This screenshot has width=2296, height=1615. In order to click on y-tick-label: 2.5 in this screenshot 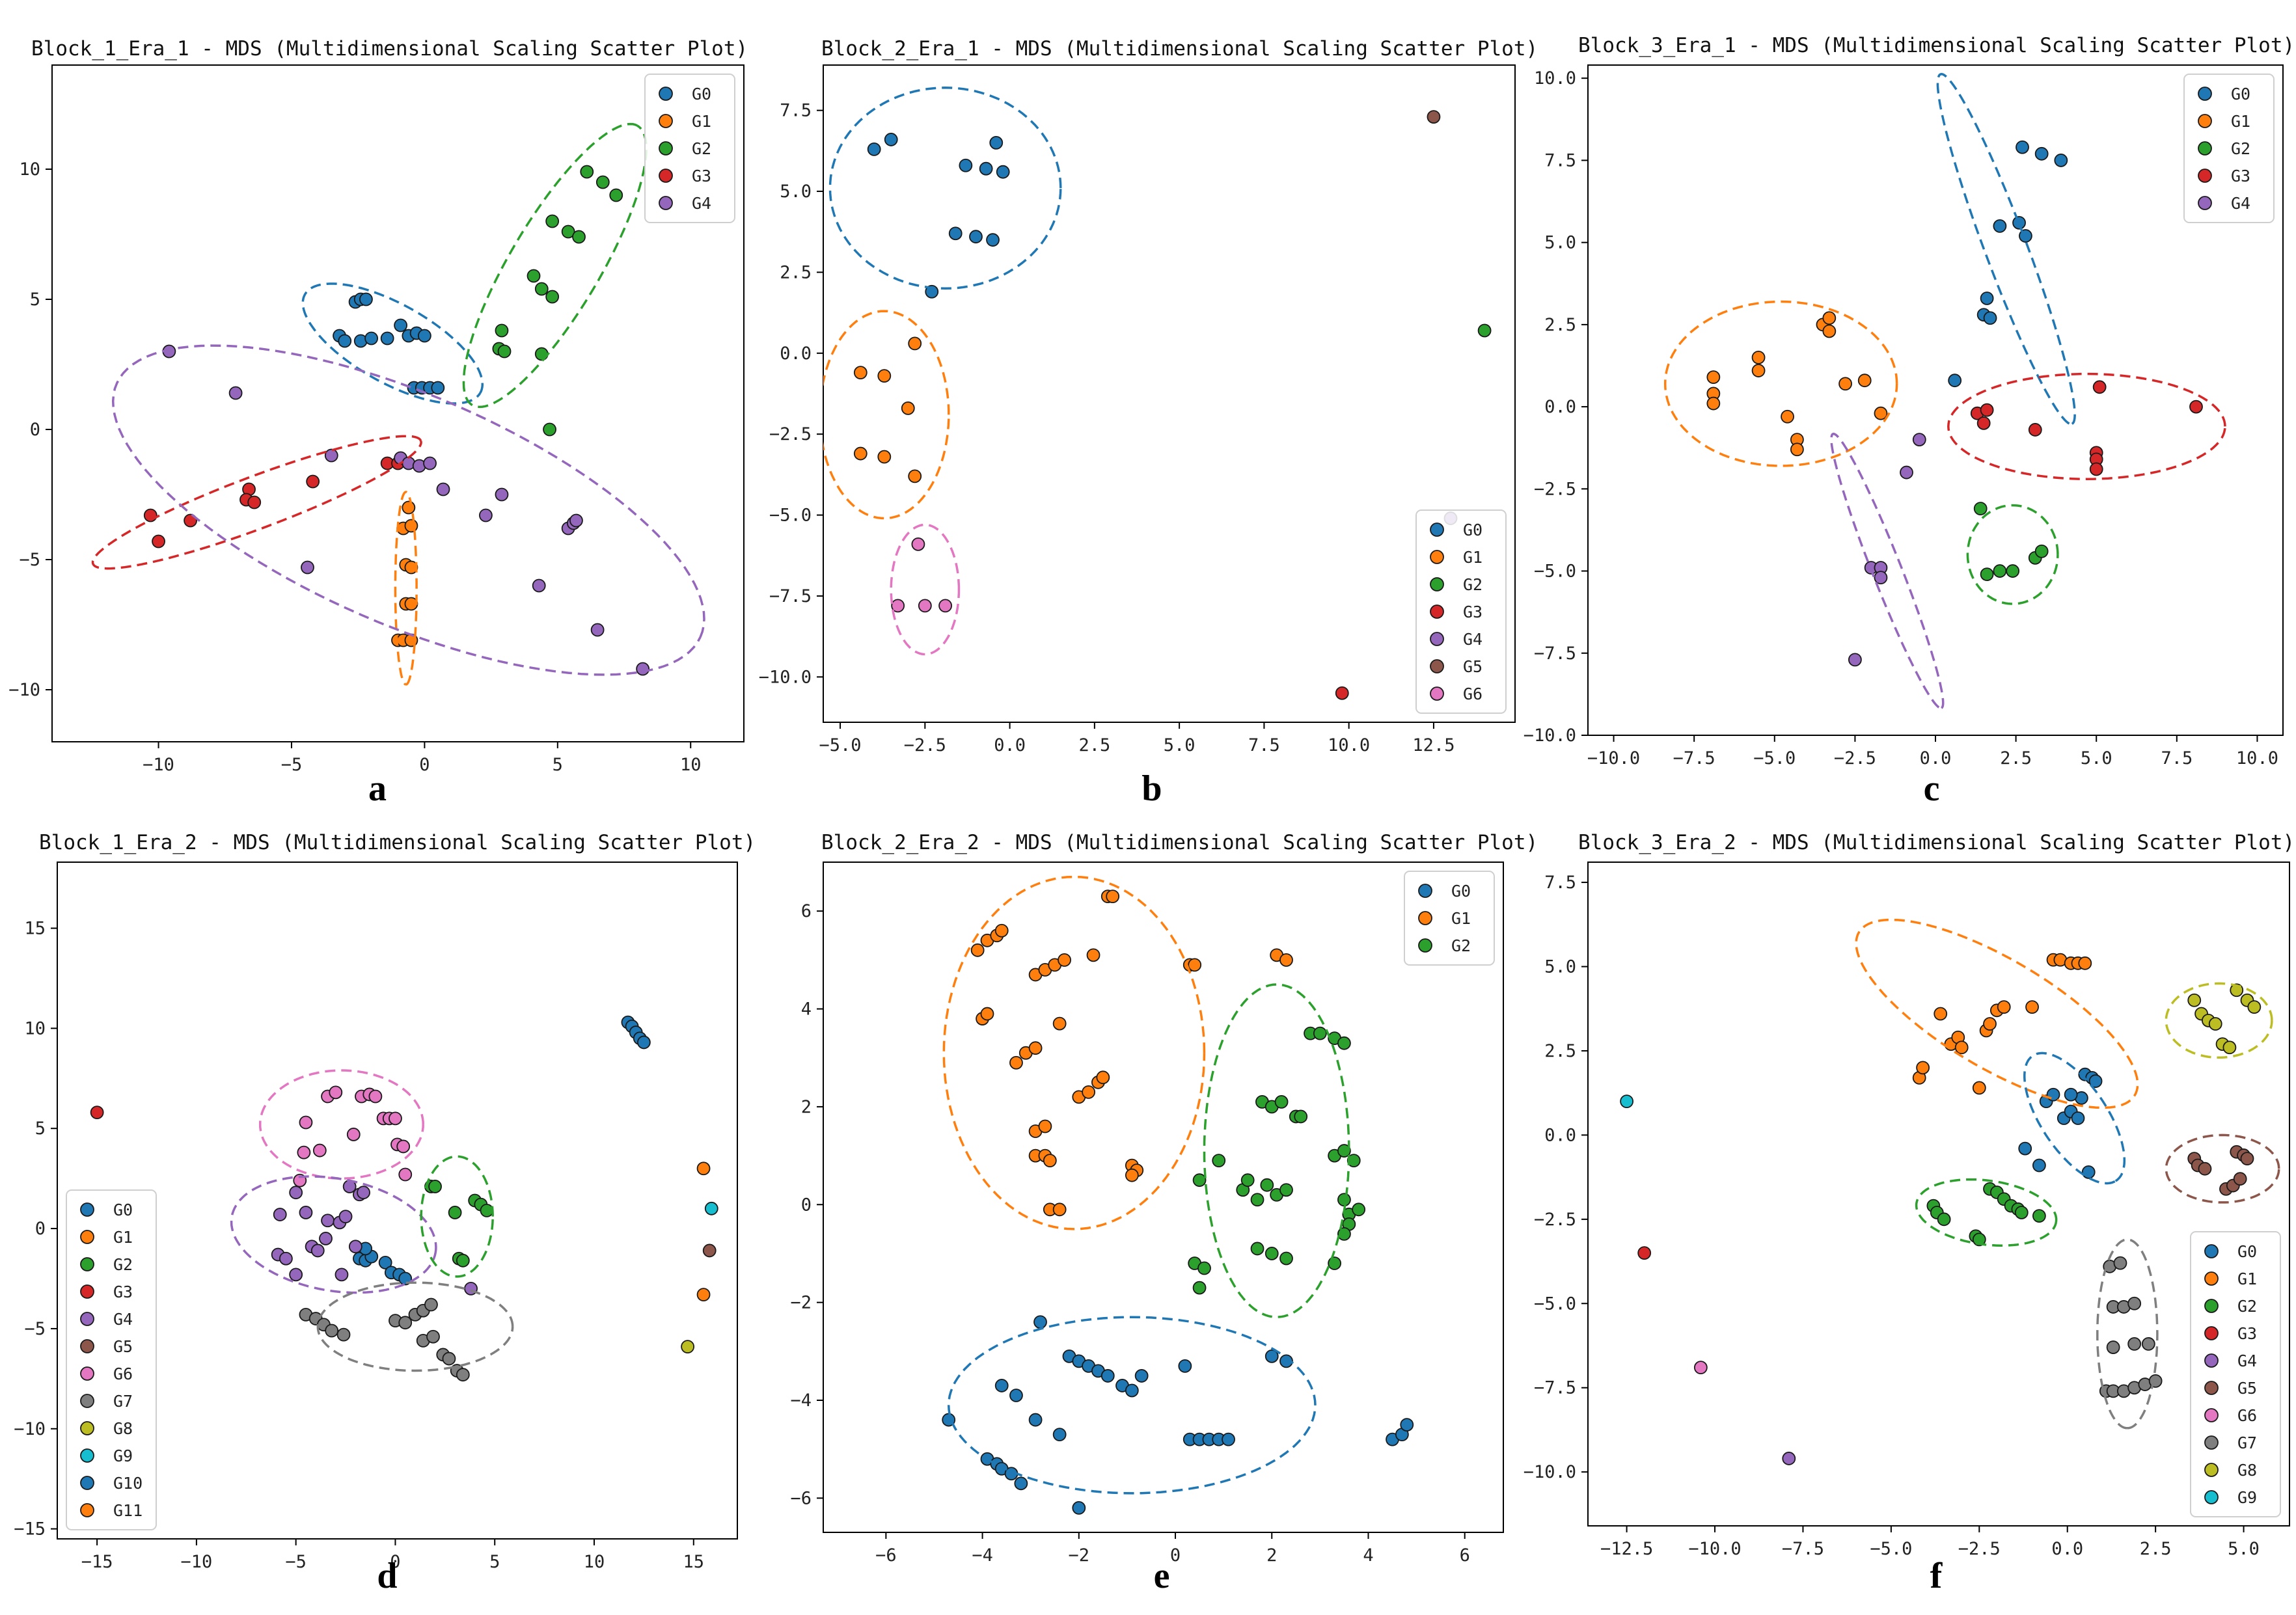, I will do `click(1560, 325)`.